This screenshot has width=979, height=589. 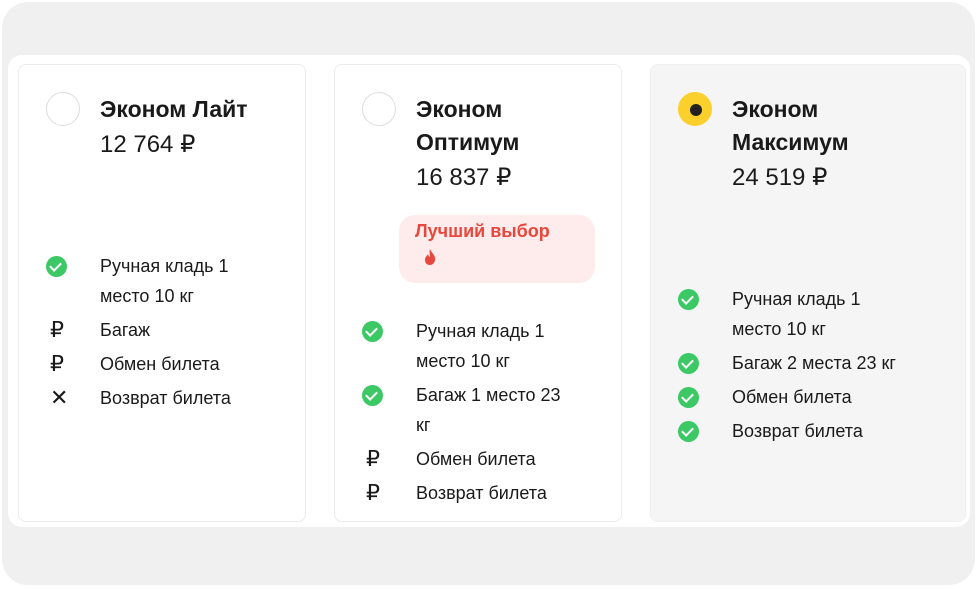 What do you see at coordinates (482, 231) in the screenshot?
I see `badge-label: Лучший выбор` at bounding box center [482, 231].